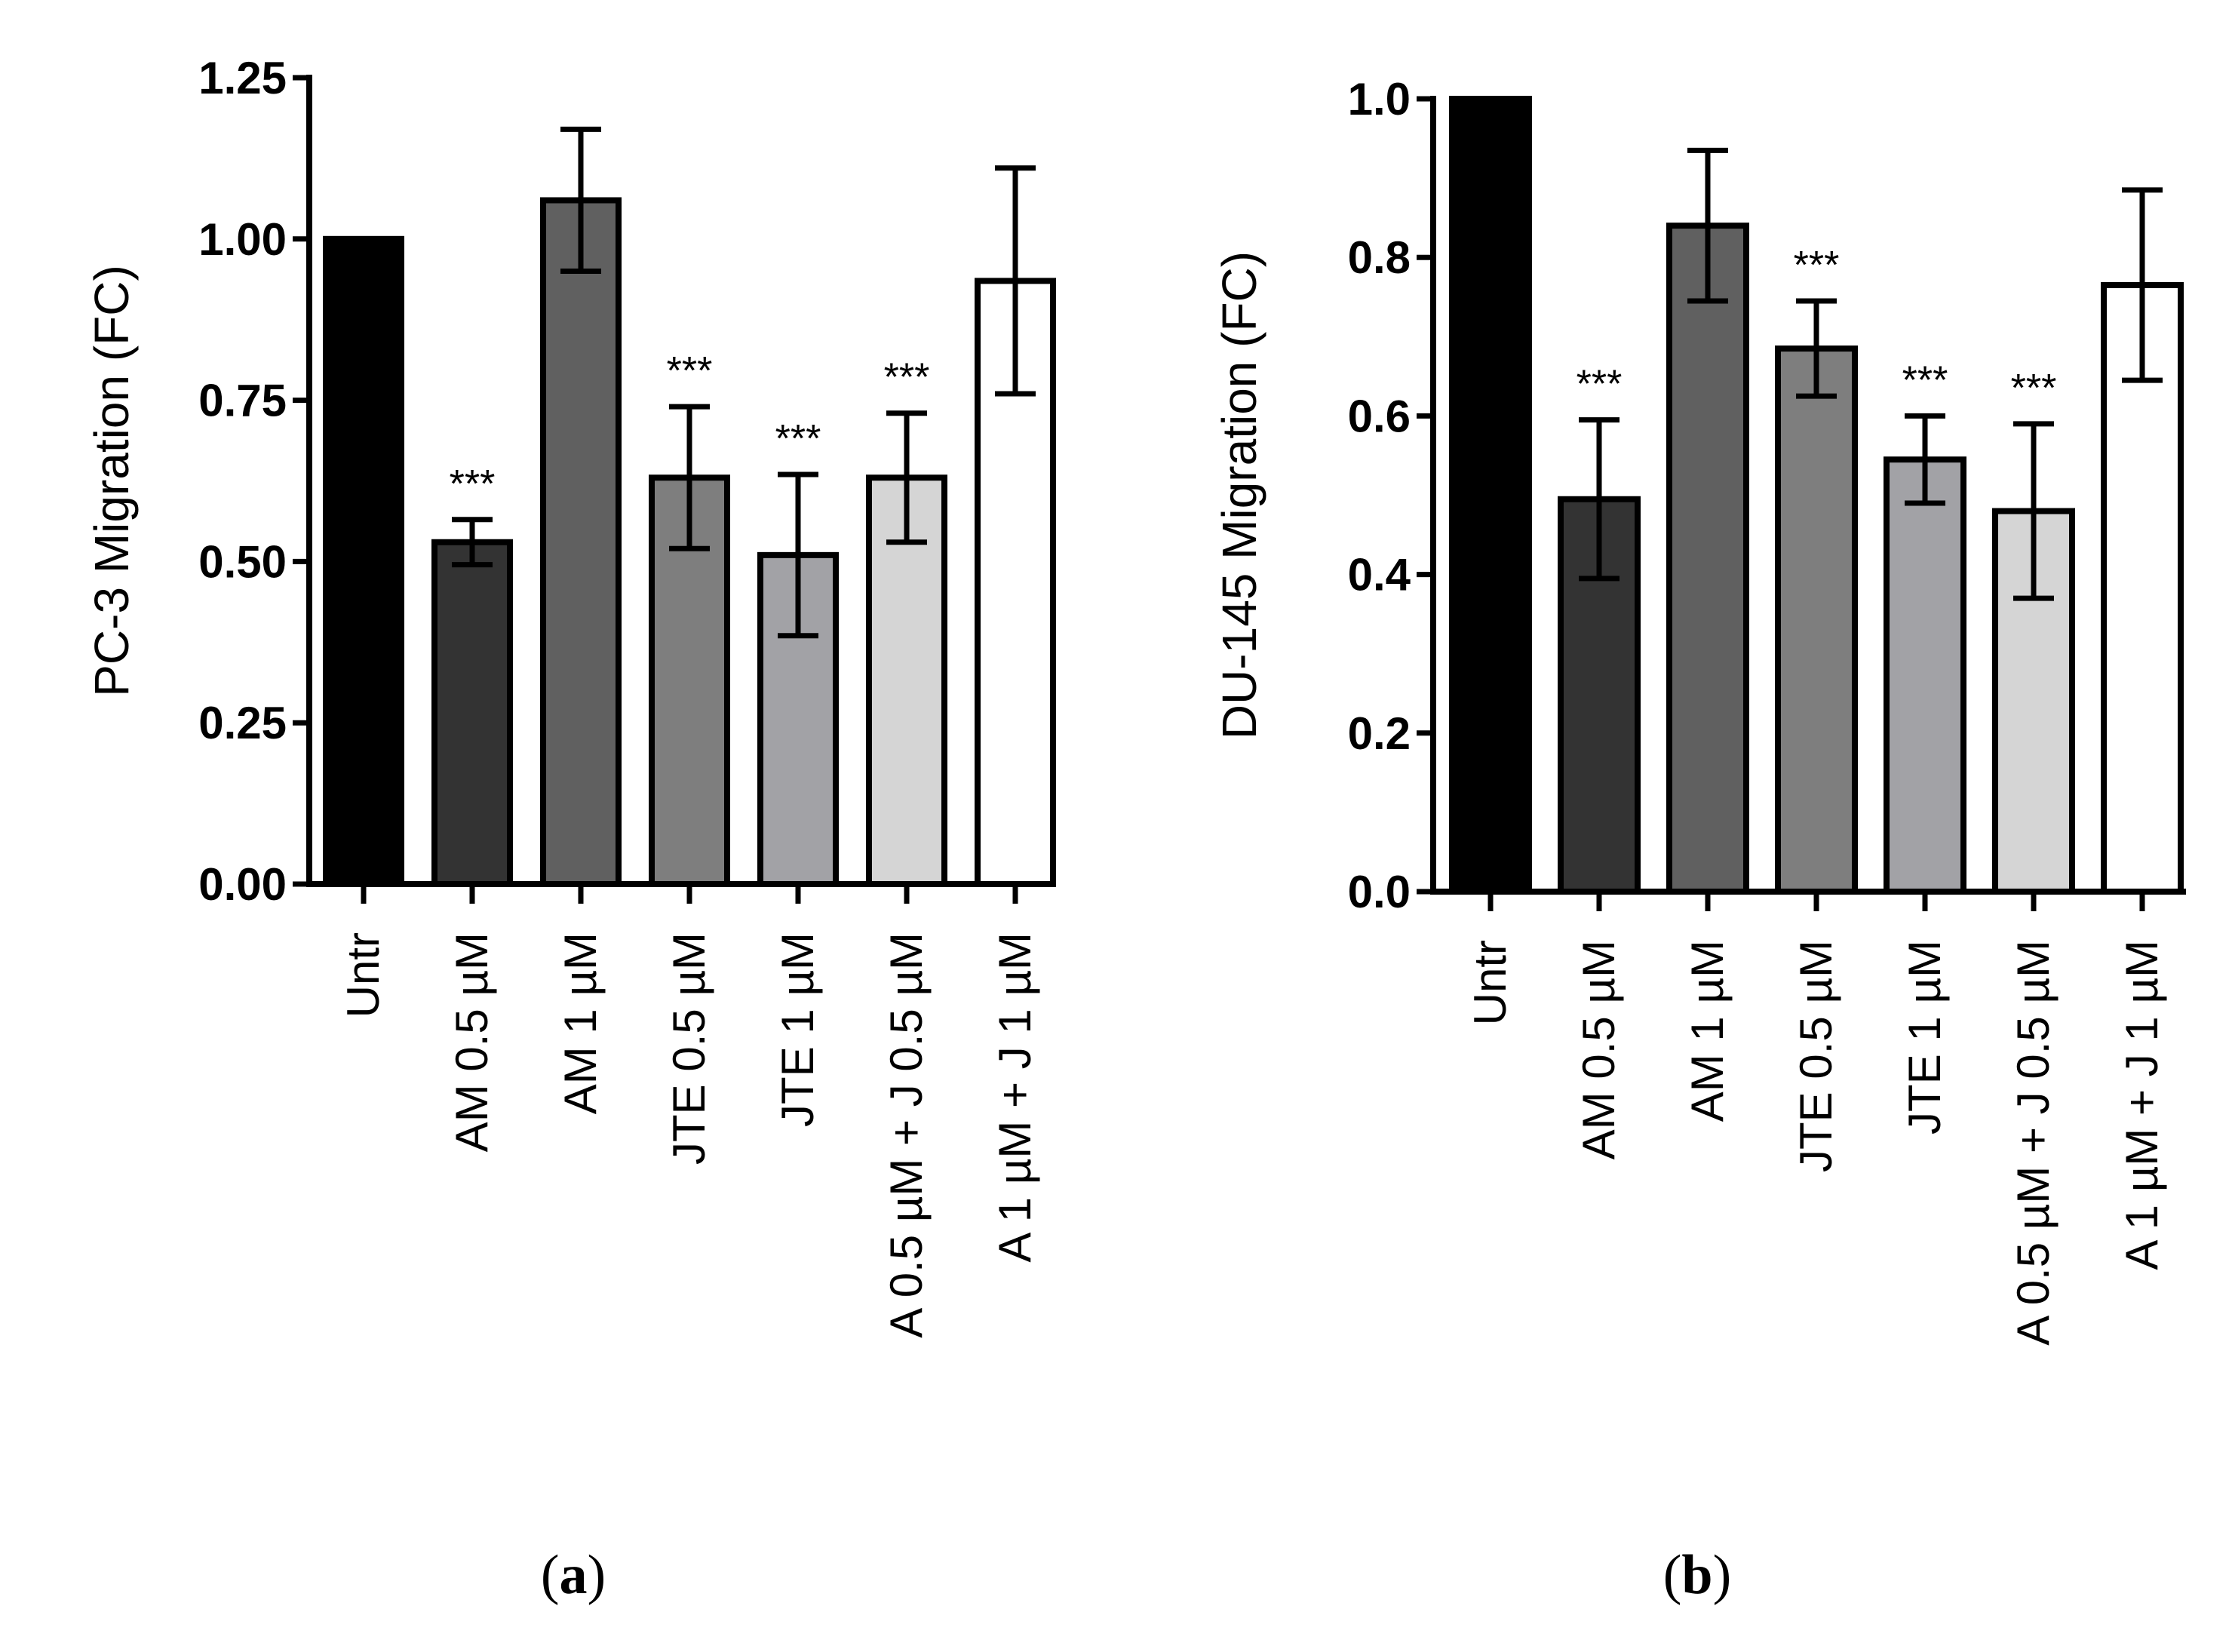 The image size is (2232, 1652). I want to click on panel-label-b: (b), so click(1697, 1575).